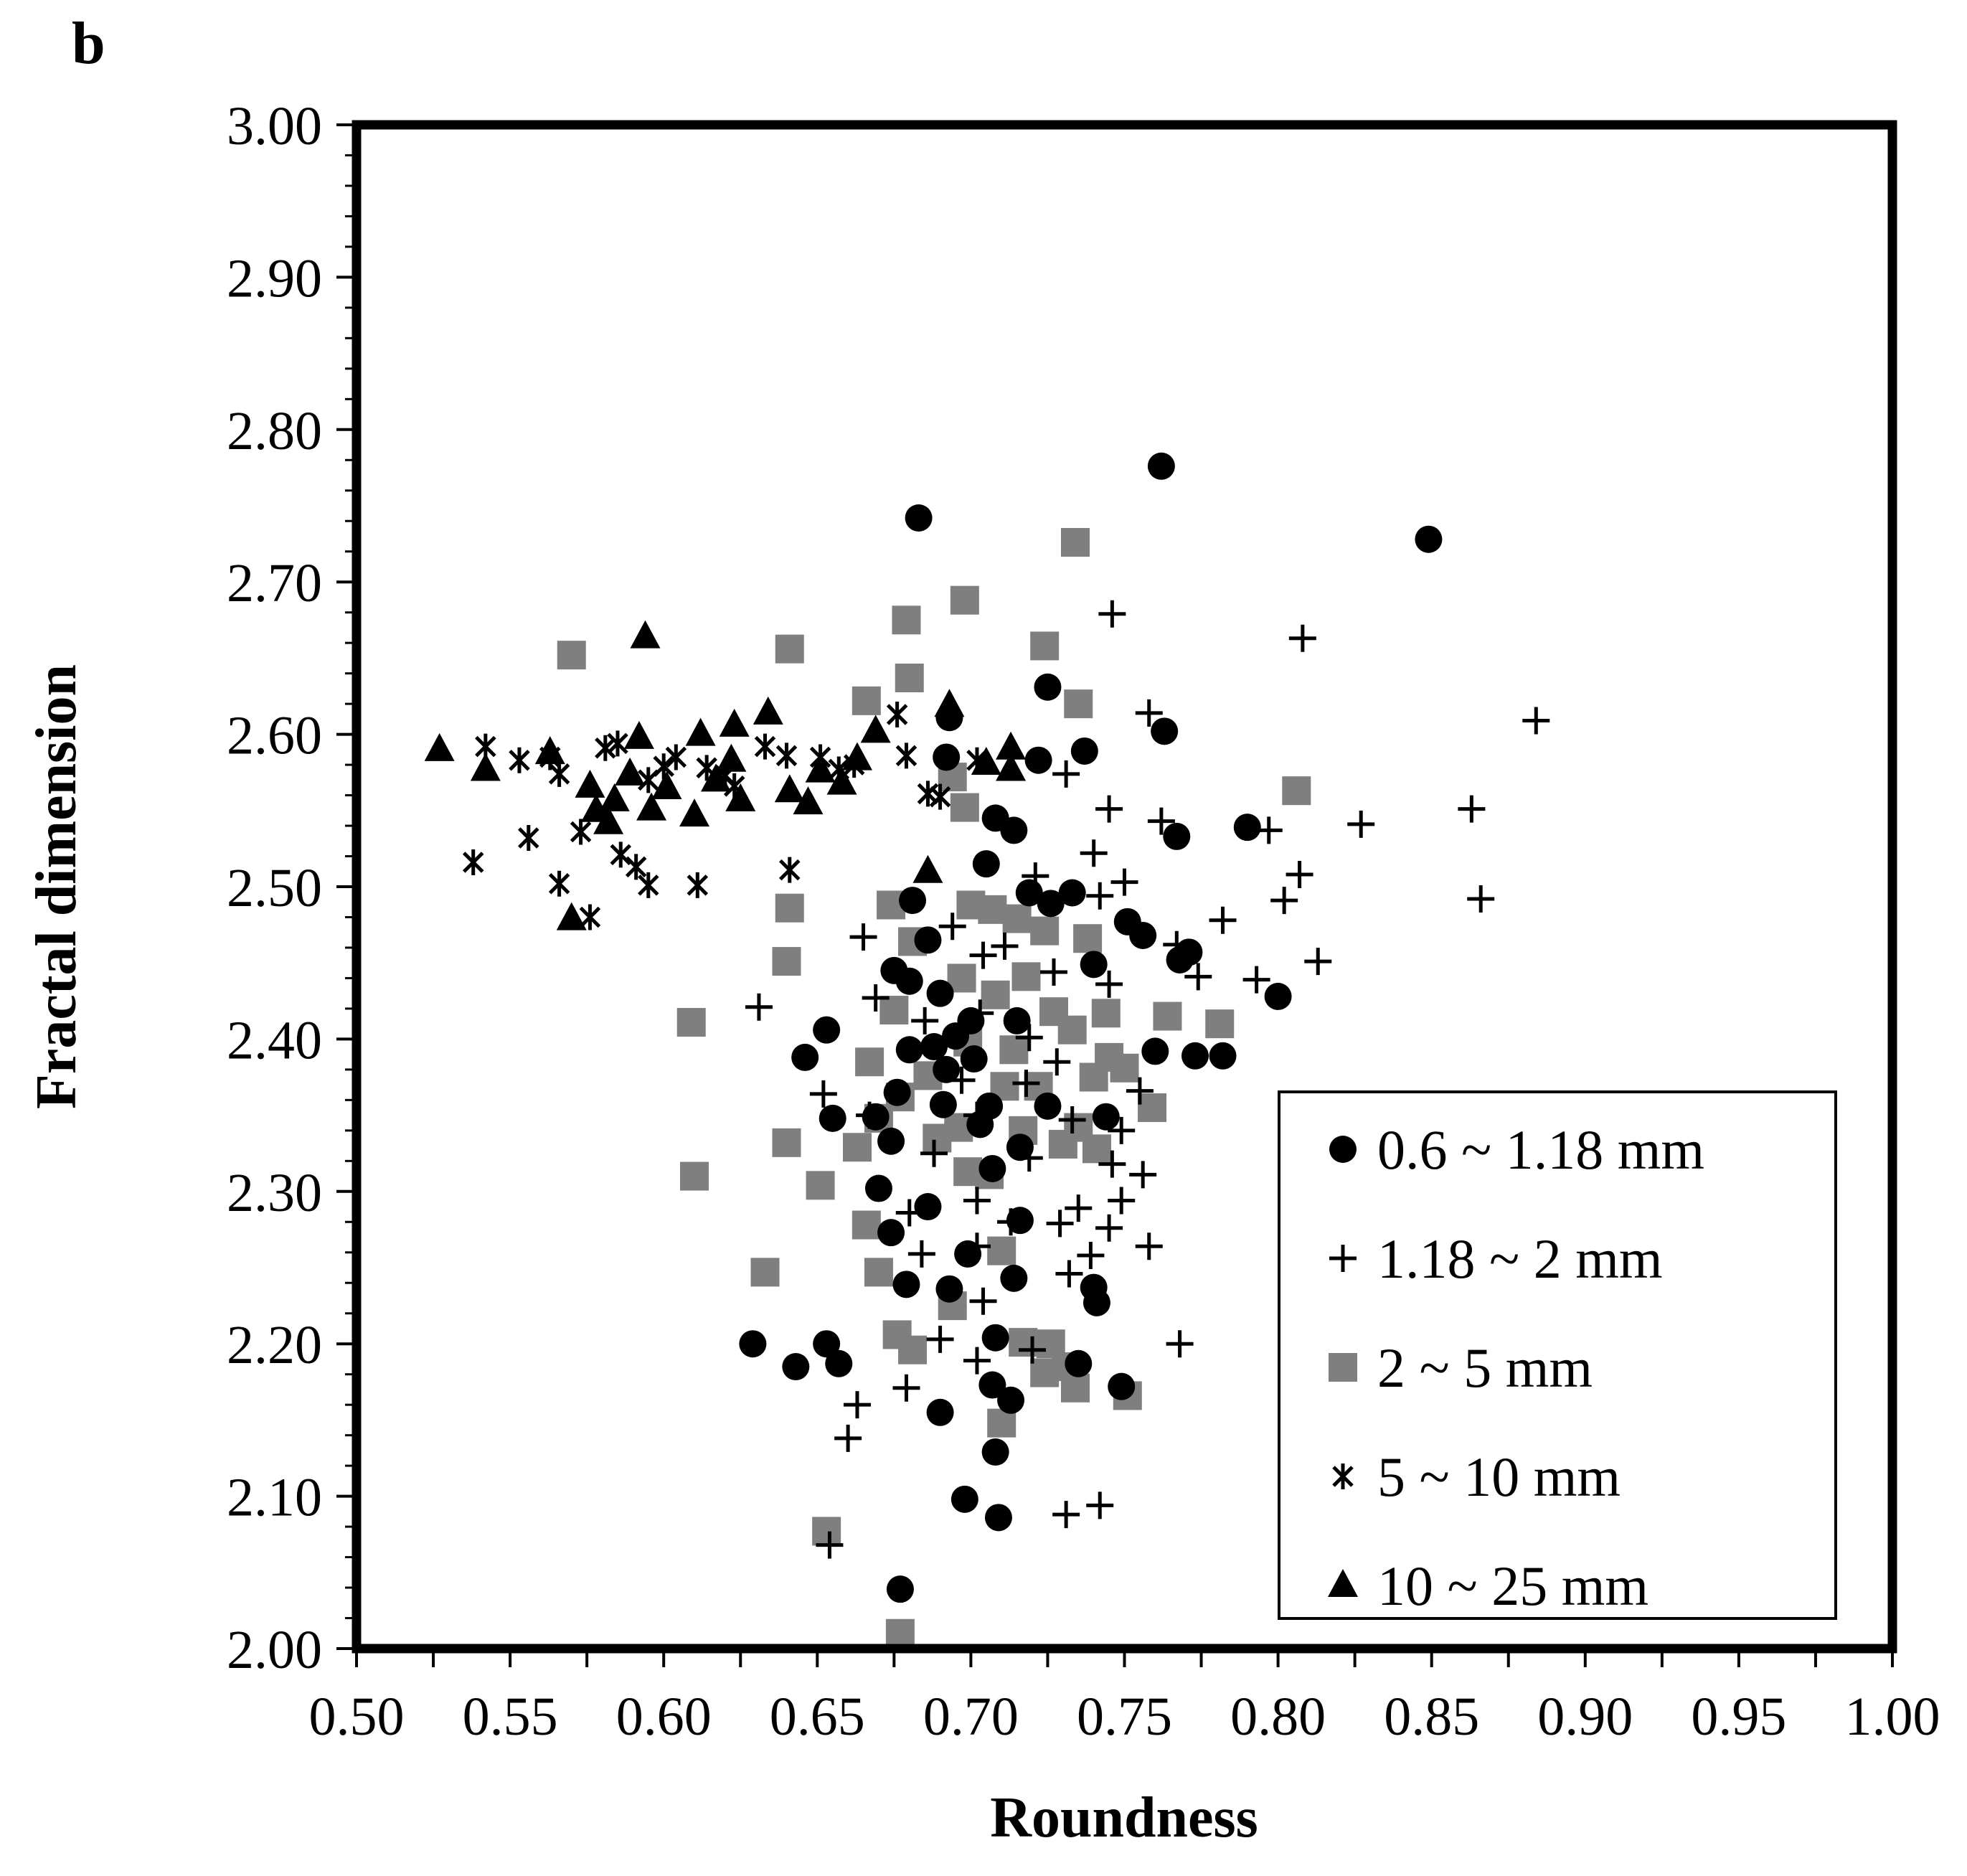 Image resolution: width=1967 pixels, height=1876 pixels. Describe the element at coordinates (1343, 1476) in the screenshot. I see `legend-marker-asterisk` at that location.